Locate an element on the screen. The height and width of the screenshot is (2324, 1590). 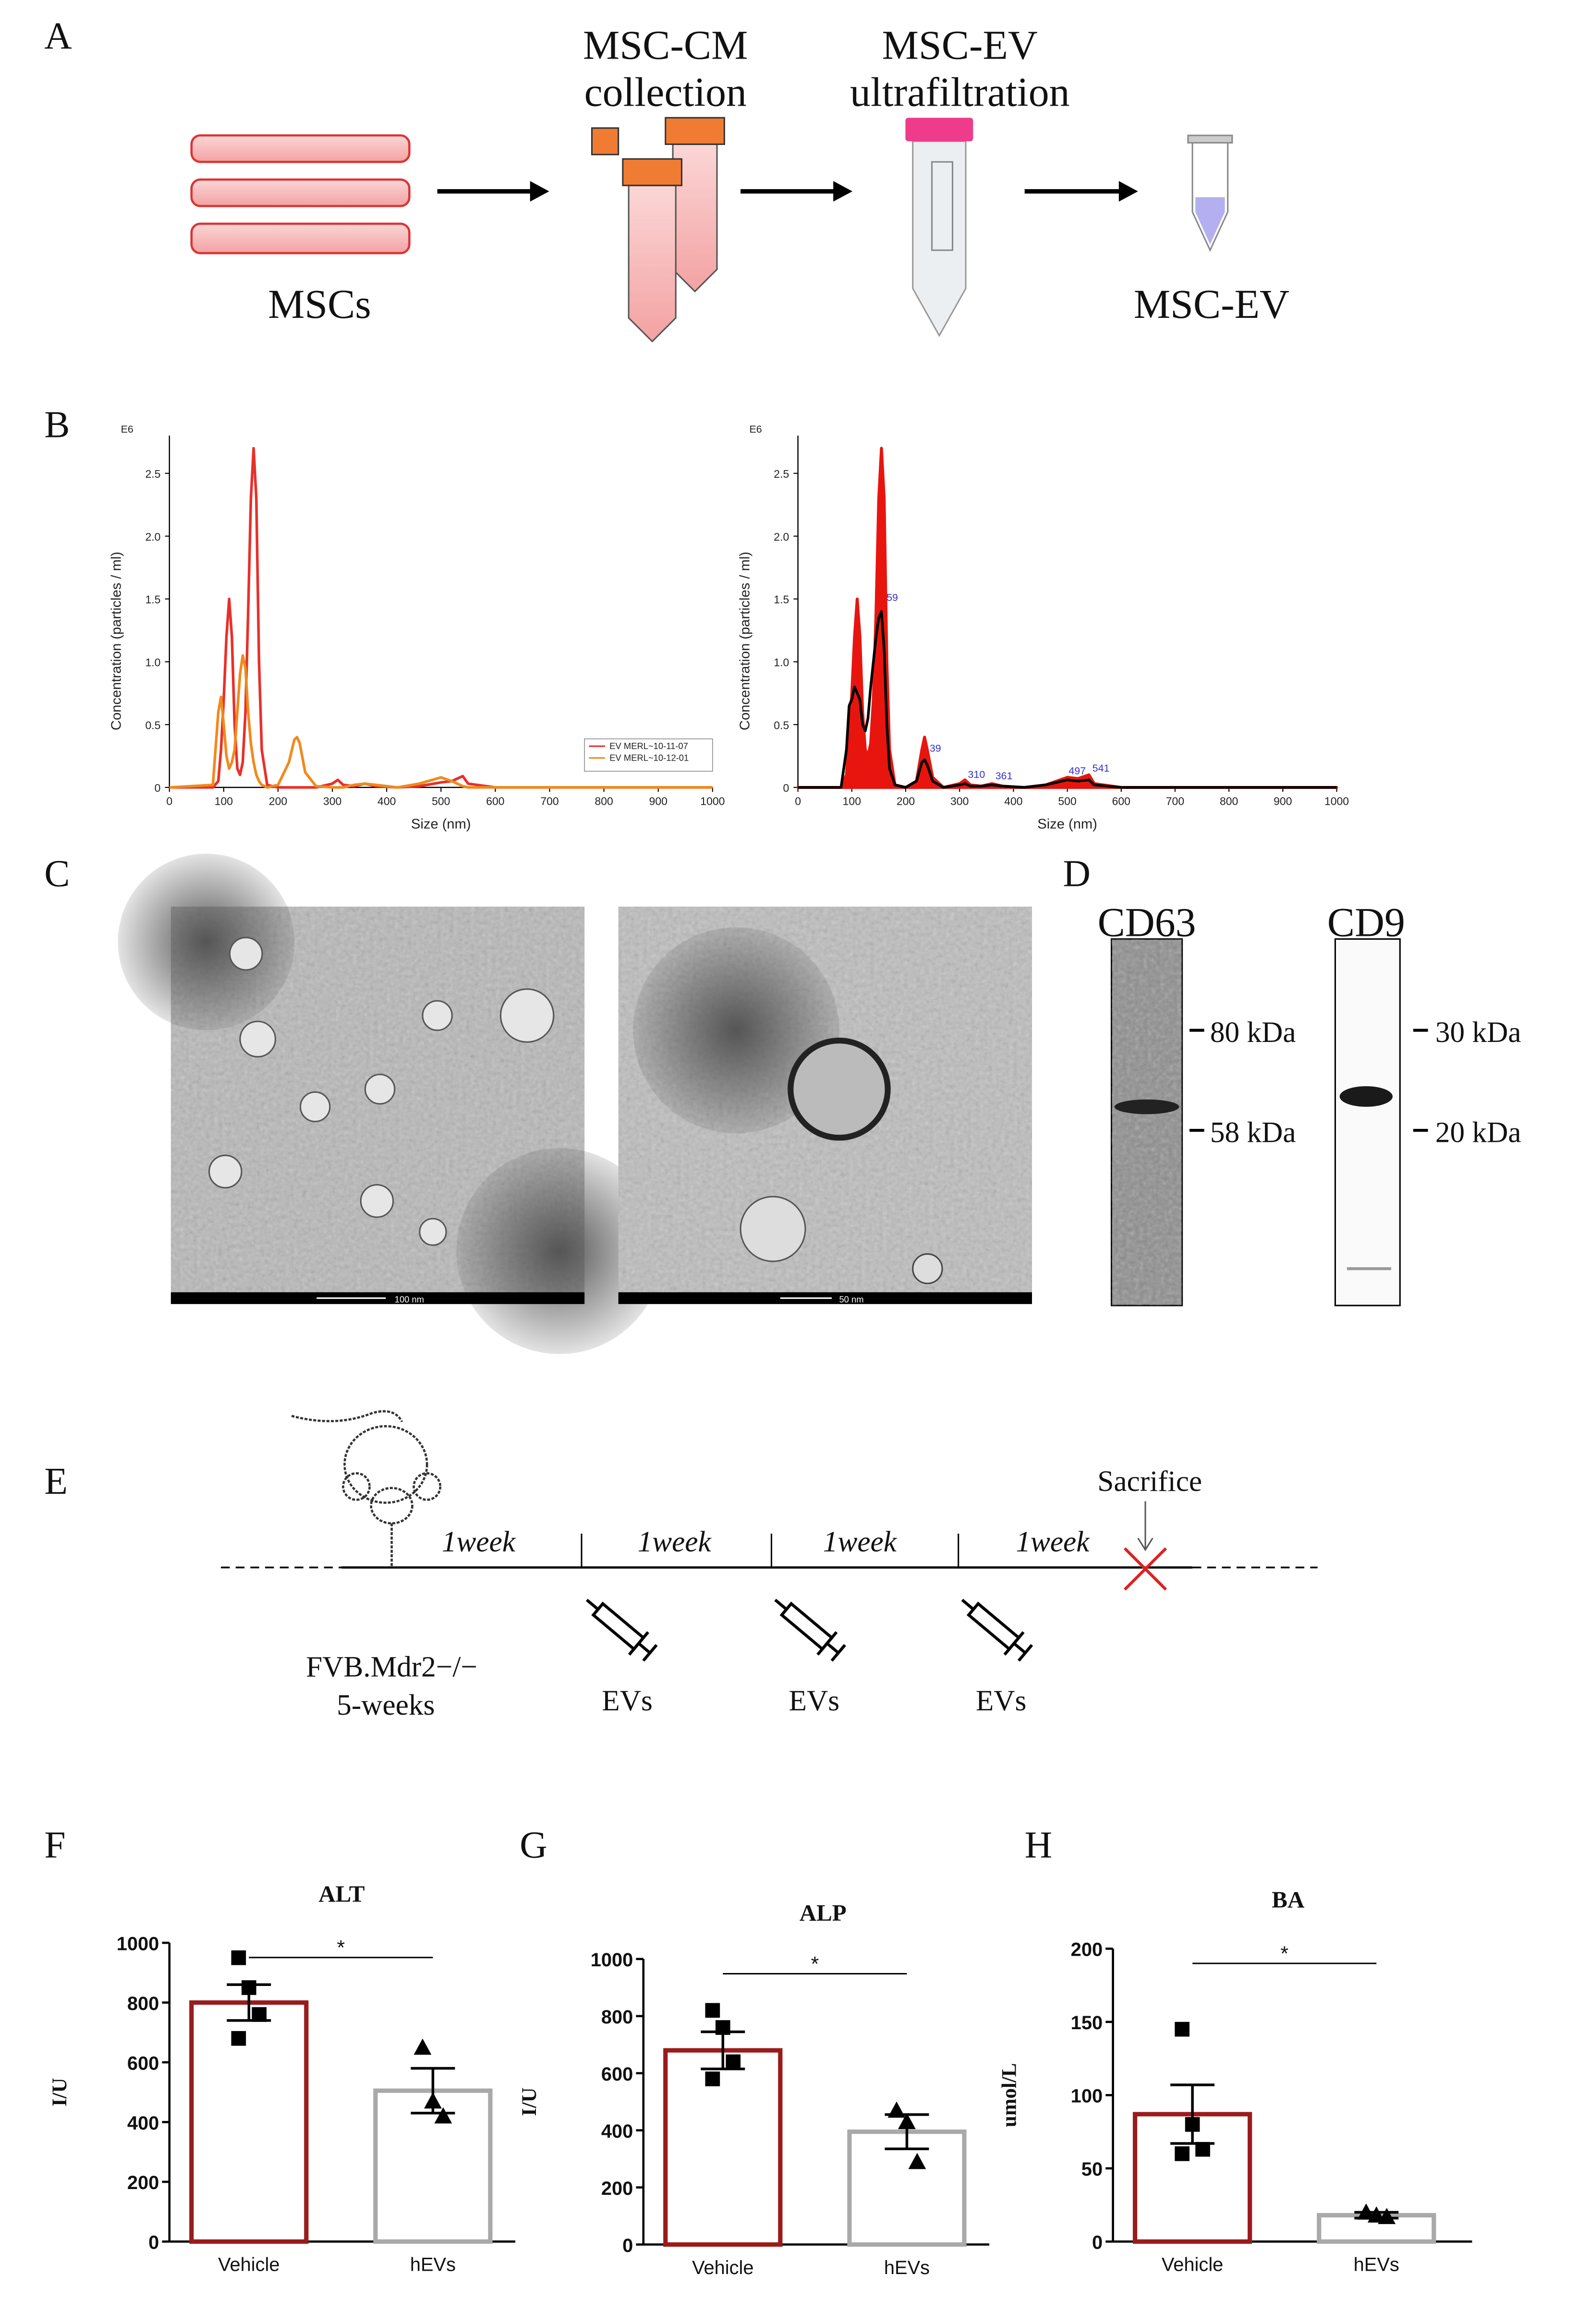
size-marker: 30 kDa is located at coordinates (1478, 1032).